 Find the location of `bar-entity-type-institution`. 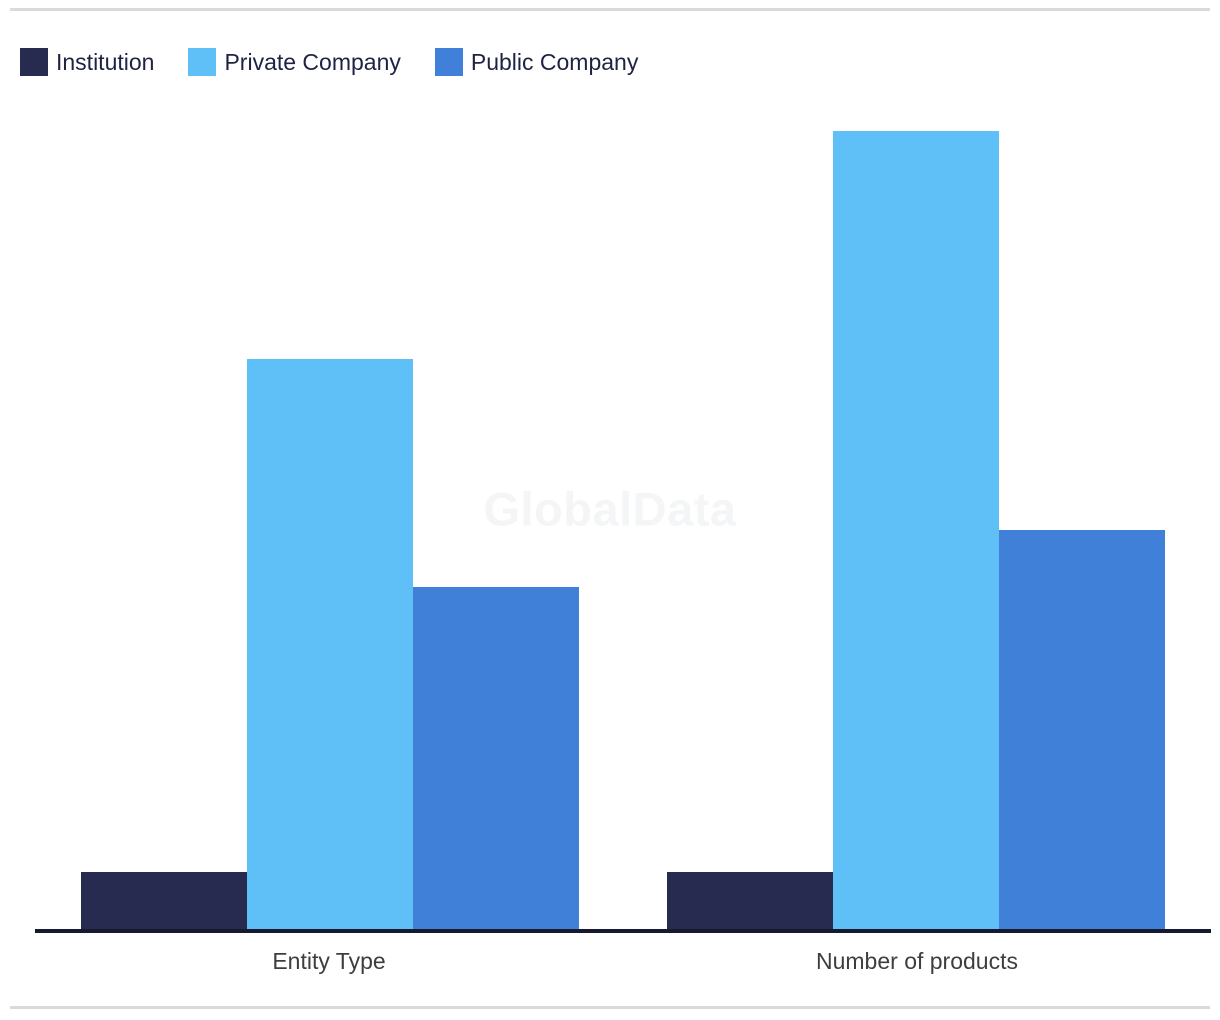

bar-entity-type-institution is located at coordinates (164, 900).